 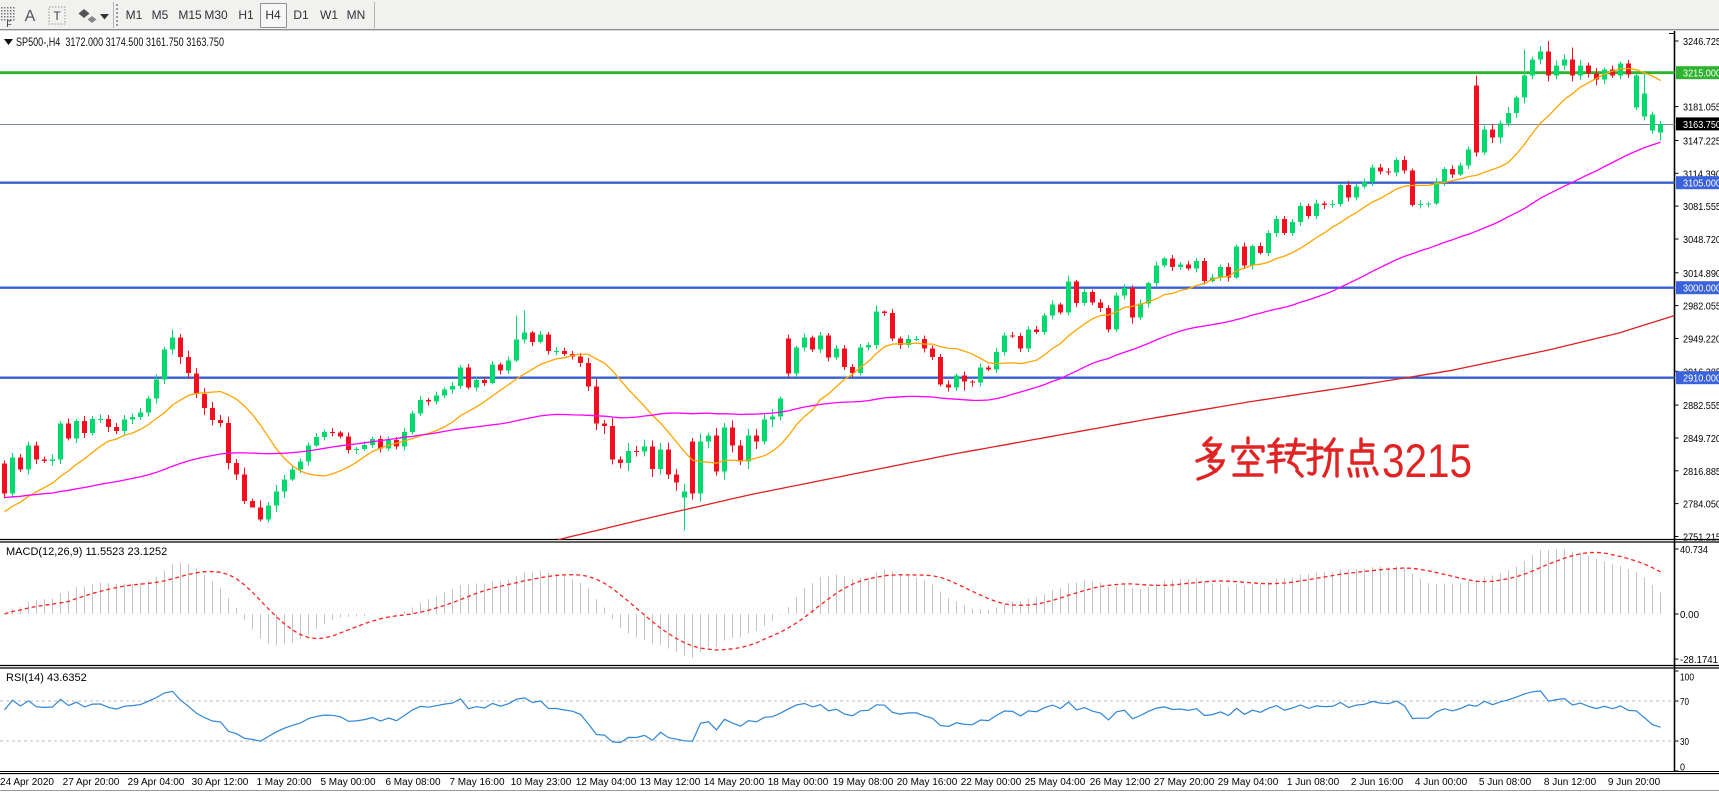 I want to click on svg-text: 26 May 12:00, so click(x=1120, y=782).